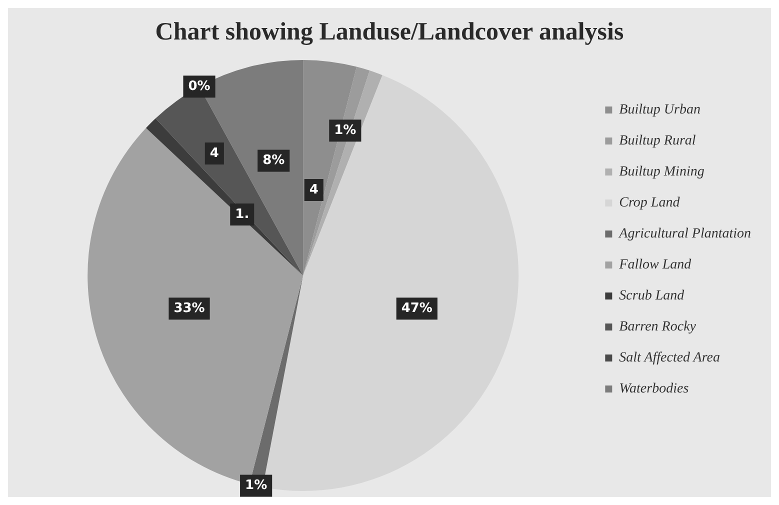  I want to click on legend-label: Builtup Rural, so click(657, 141).